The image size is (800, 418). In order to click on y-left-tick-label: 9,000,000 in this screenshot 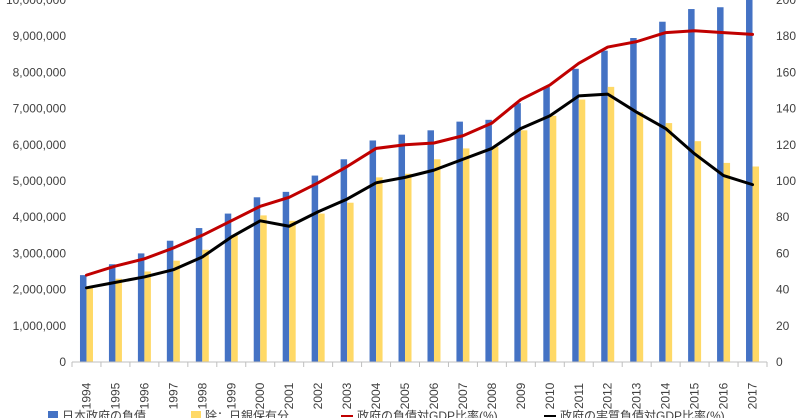, I will do `click(40, 36)`.